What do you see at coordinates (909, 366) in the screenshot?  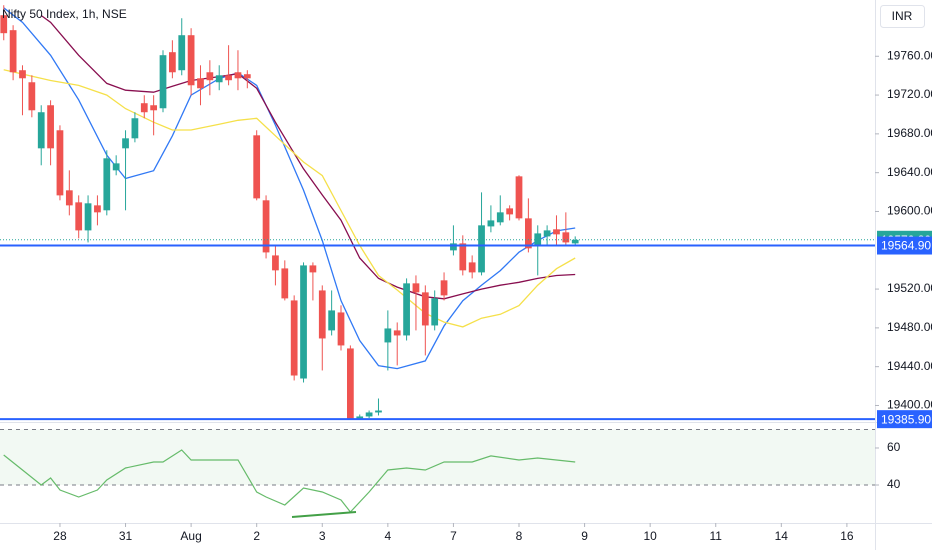 I see `y-tick-label: 19440.00` at bounding box center [909, 366].